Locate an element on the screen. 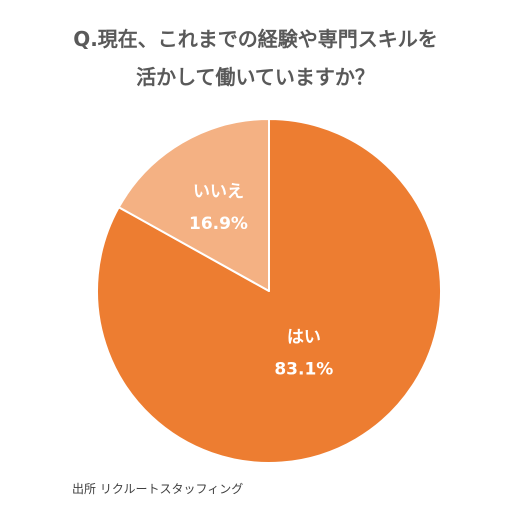  pie-labels: はい 83.1% いいえ 16.9% is located at coordinates (261, 280).